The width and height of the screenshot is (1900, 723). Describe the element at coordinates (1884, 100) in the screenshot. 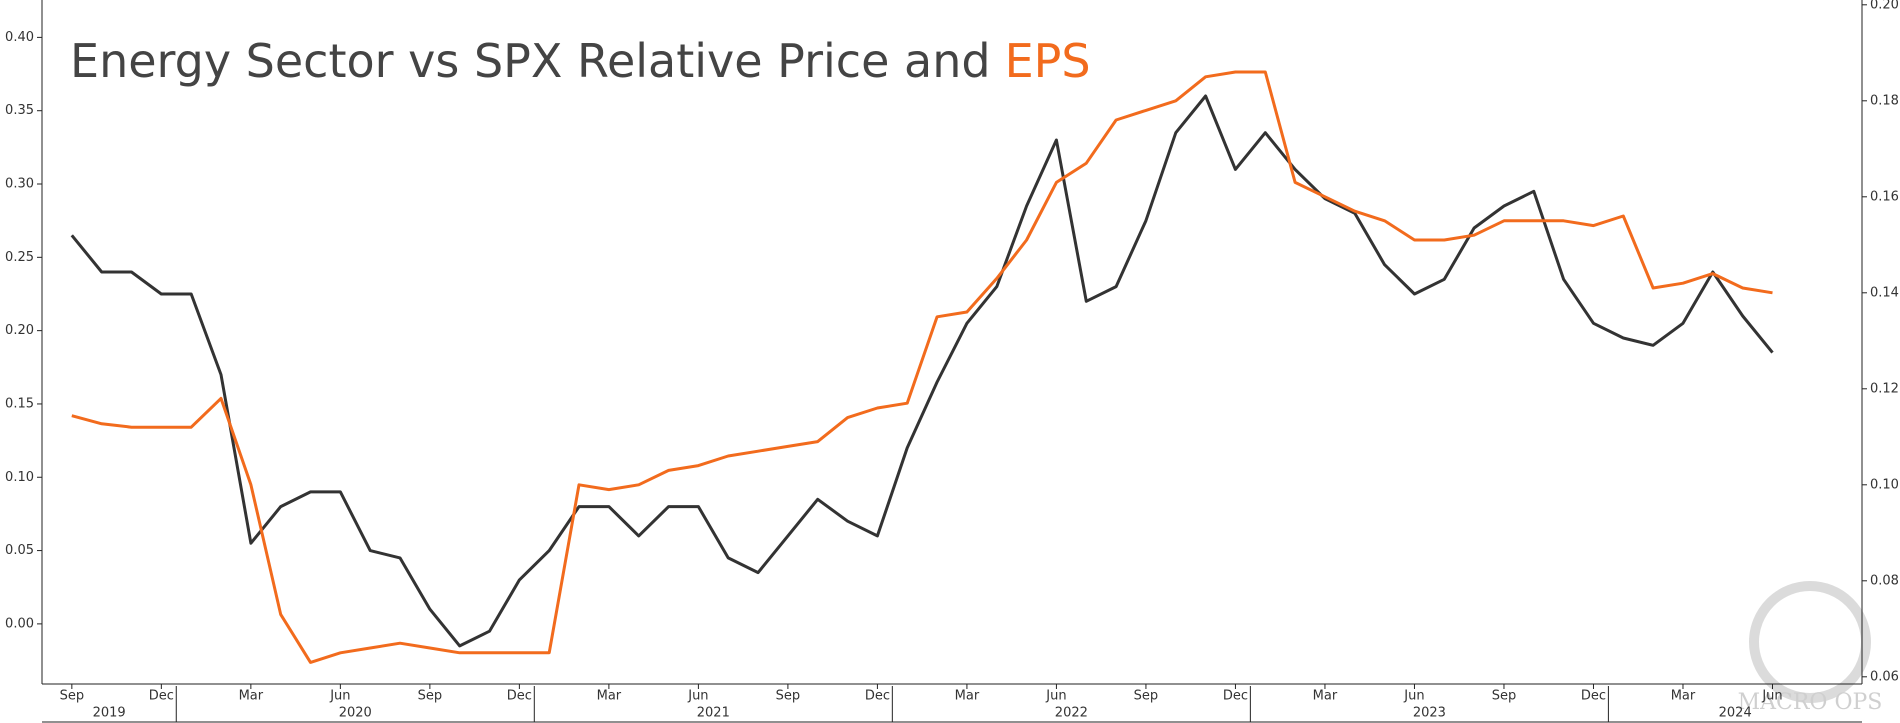

I see `y2-tick-label: 0.18` at that location.